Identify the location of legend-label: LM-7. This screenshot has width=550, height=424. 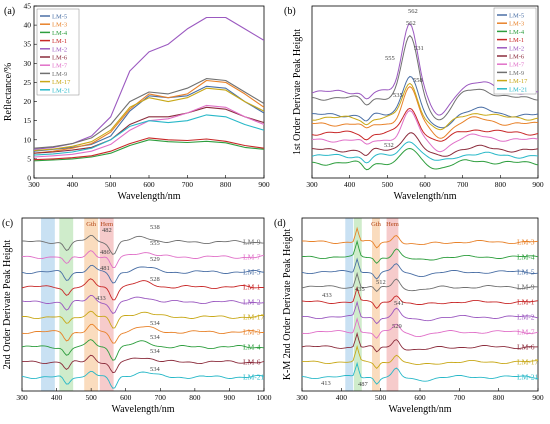
(517, 65).